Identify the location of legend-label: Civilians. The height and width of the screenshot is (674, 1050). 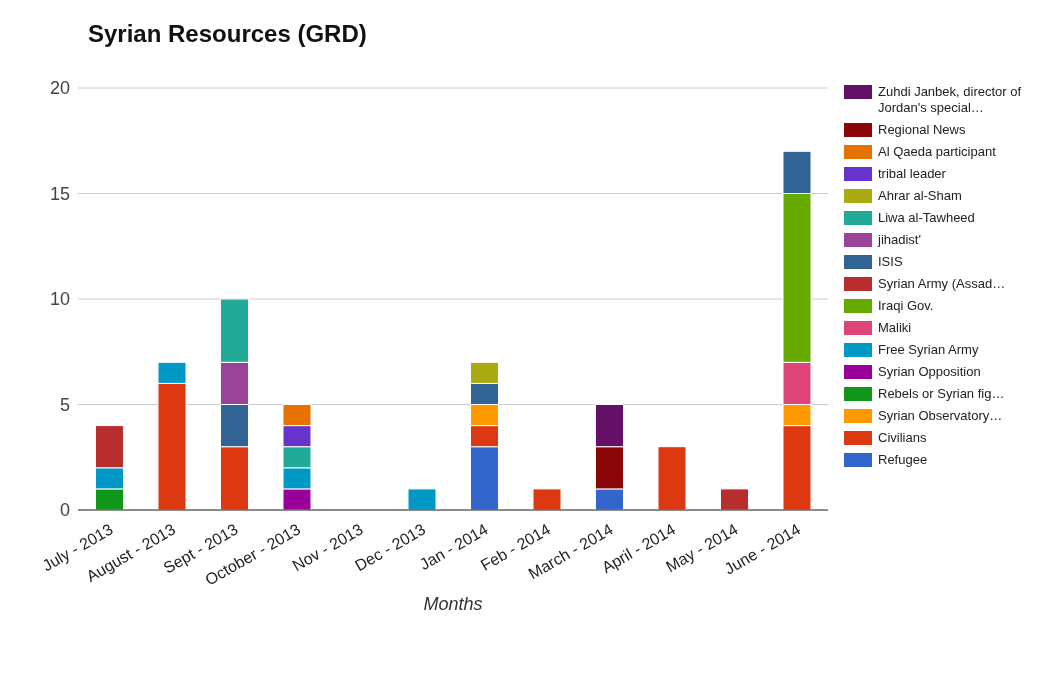
(902, 438).